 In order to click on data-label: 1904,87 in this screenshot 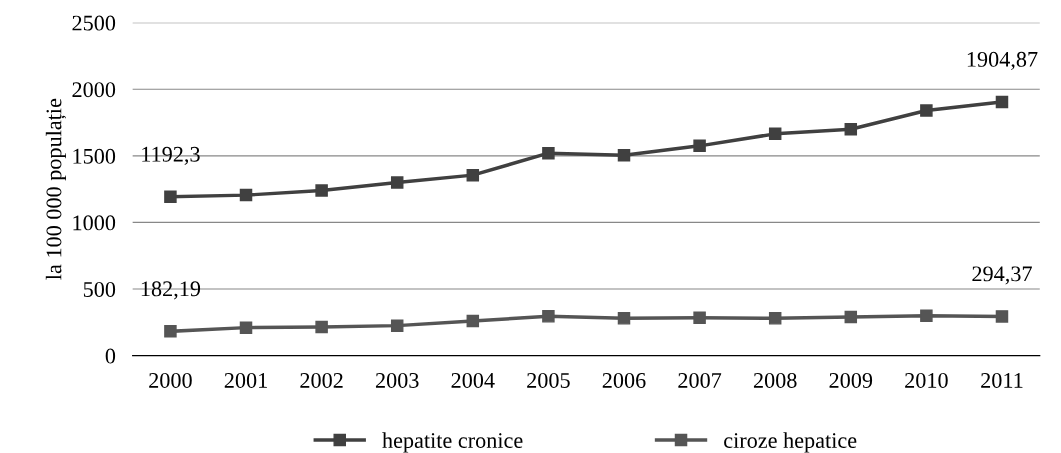, I will do `click(1002, 61)`.